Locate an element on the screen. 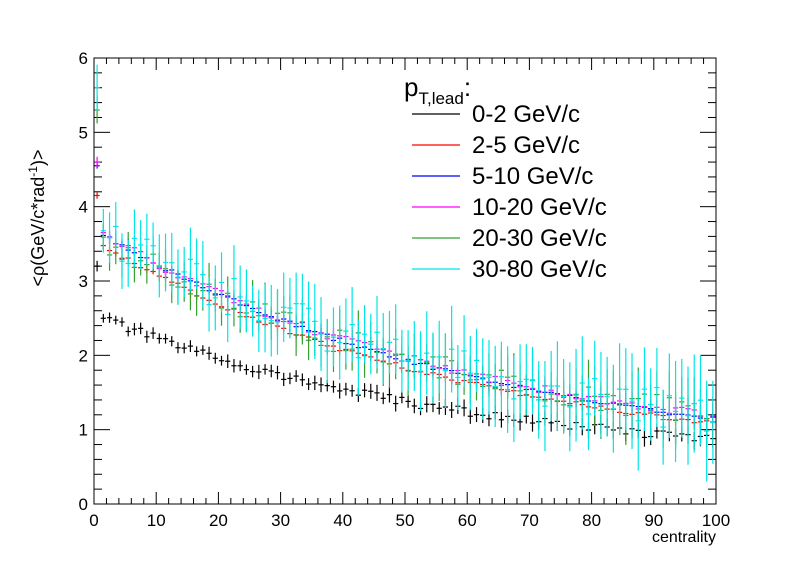 The height and width of the screenshot is (572, 796). legend-title: pT,lead: is located at coordinates (437, 90).